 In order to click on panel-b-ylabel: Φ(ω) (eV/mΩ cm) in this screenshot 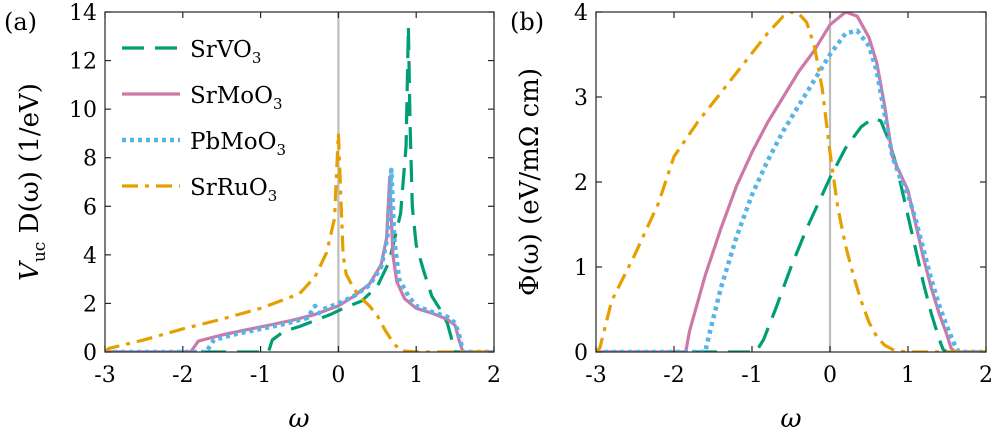, I will do `click(530, 182)`.